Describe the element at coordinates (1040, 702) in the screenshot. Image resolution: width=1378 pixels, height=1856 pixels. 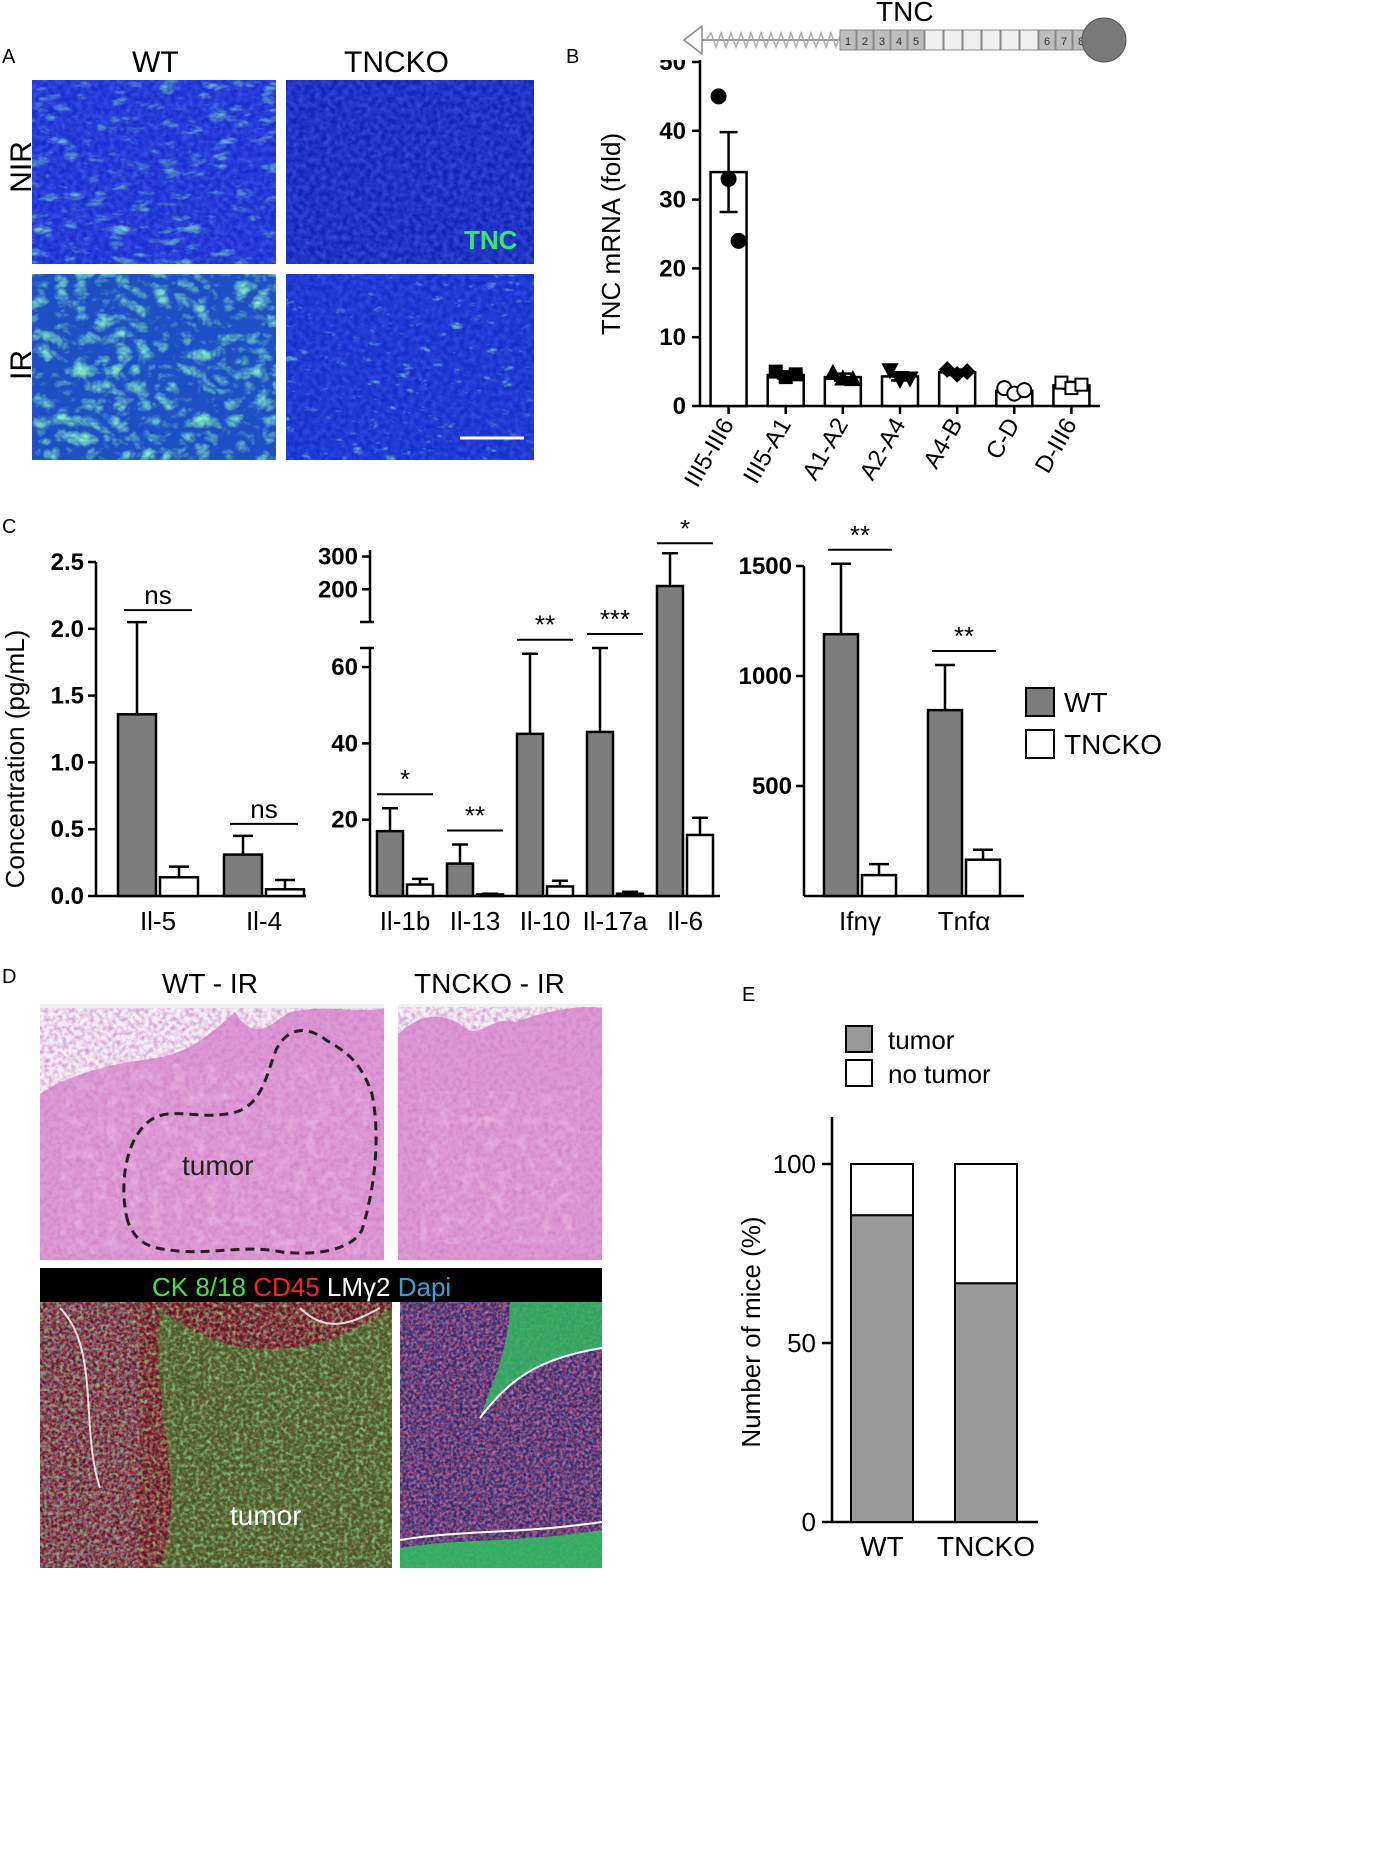
I see `legend-swatch-WT` at that location.